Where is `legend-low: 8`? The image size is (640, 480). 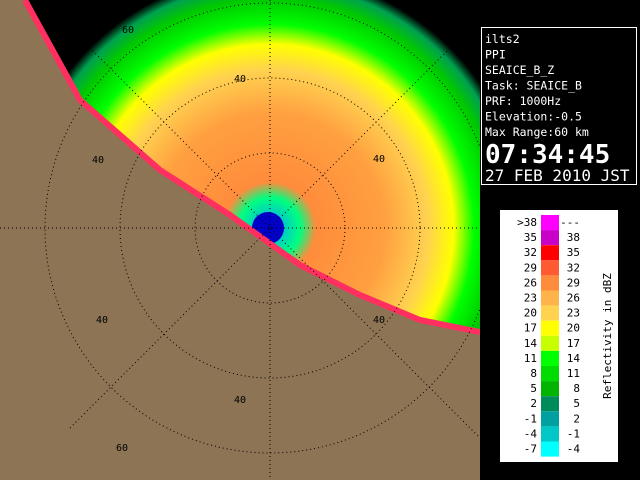
legend-low: 8 is located at coordinates (533, 373).